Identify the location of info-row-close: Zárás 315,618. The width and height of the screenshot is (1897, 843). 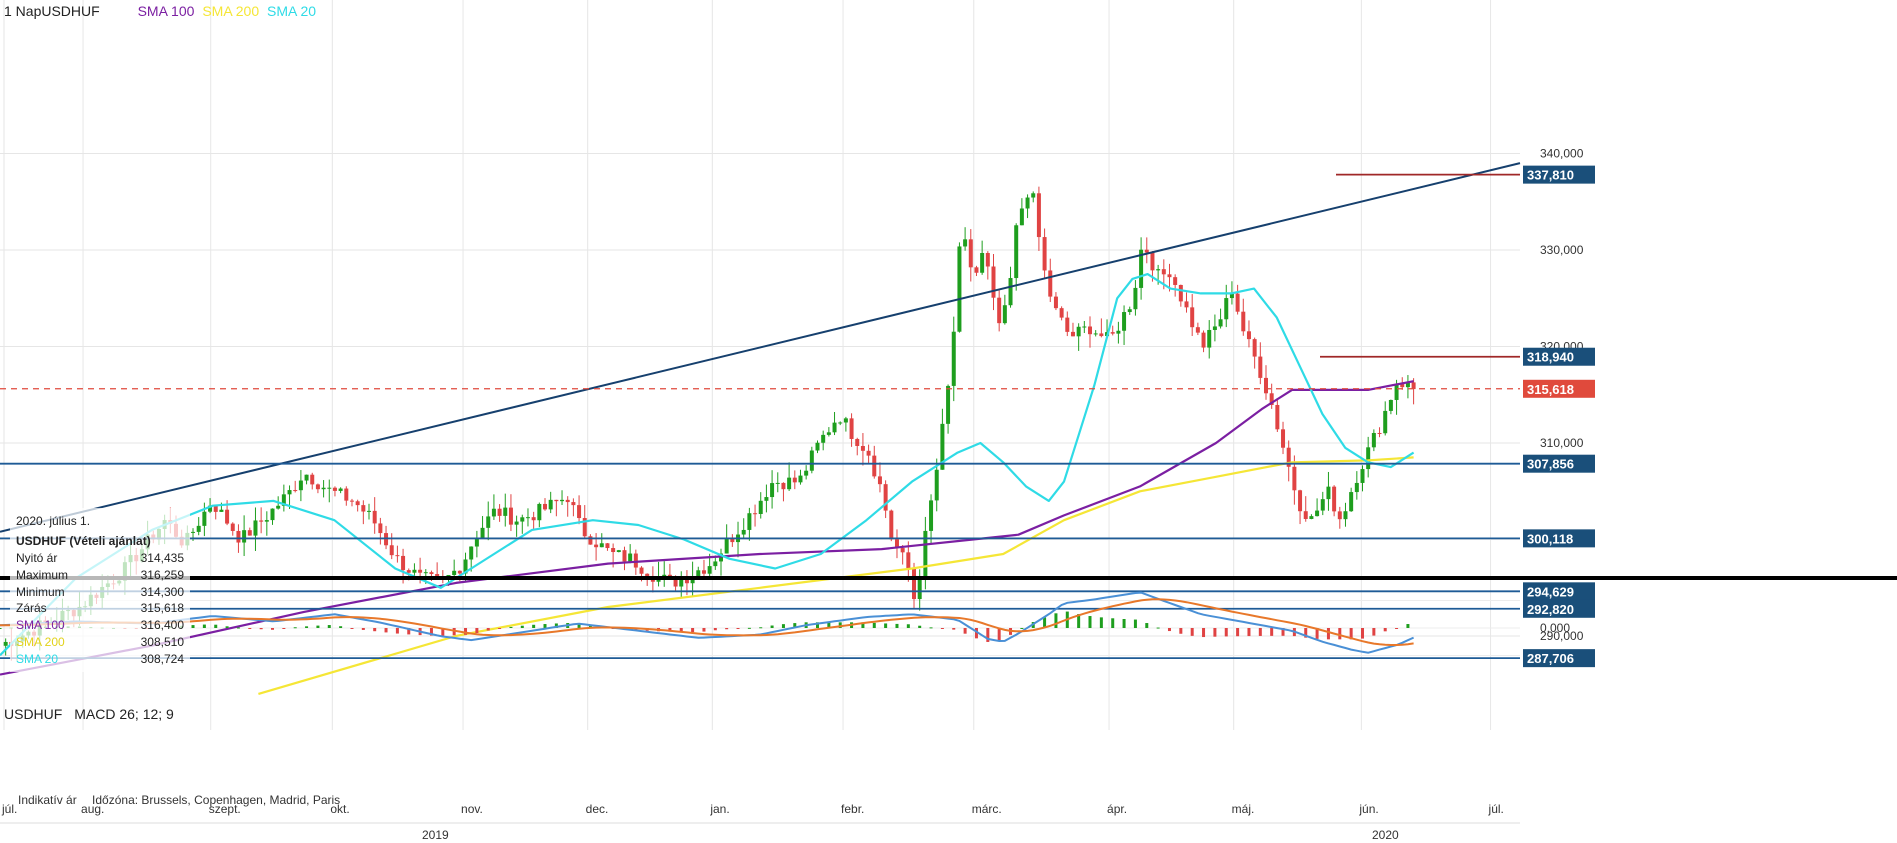
(100, 608).